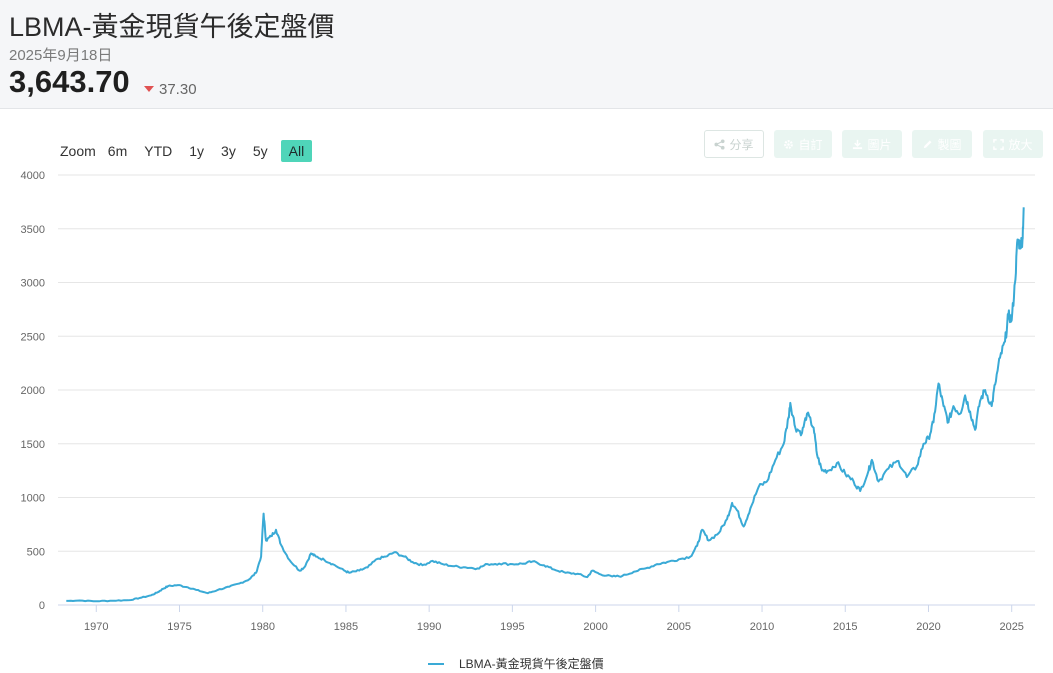 This screenshot has height=673, width=1053. What do you see at coordinates (512, 627) in the screenshot?
I see `x-tick-label: 1995` at bounding box center [512, 627].